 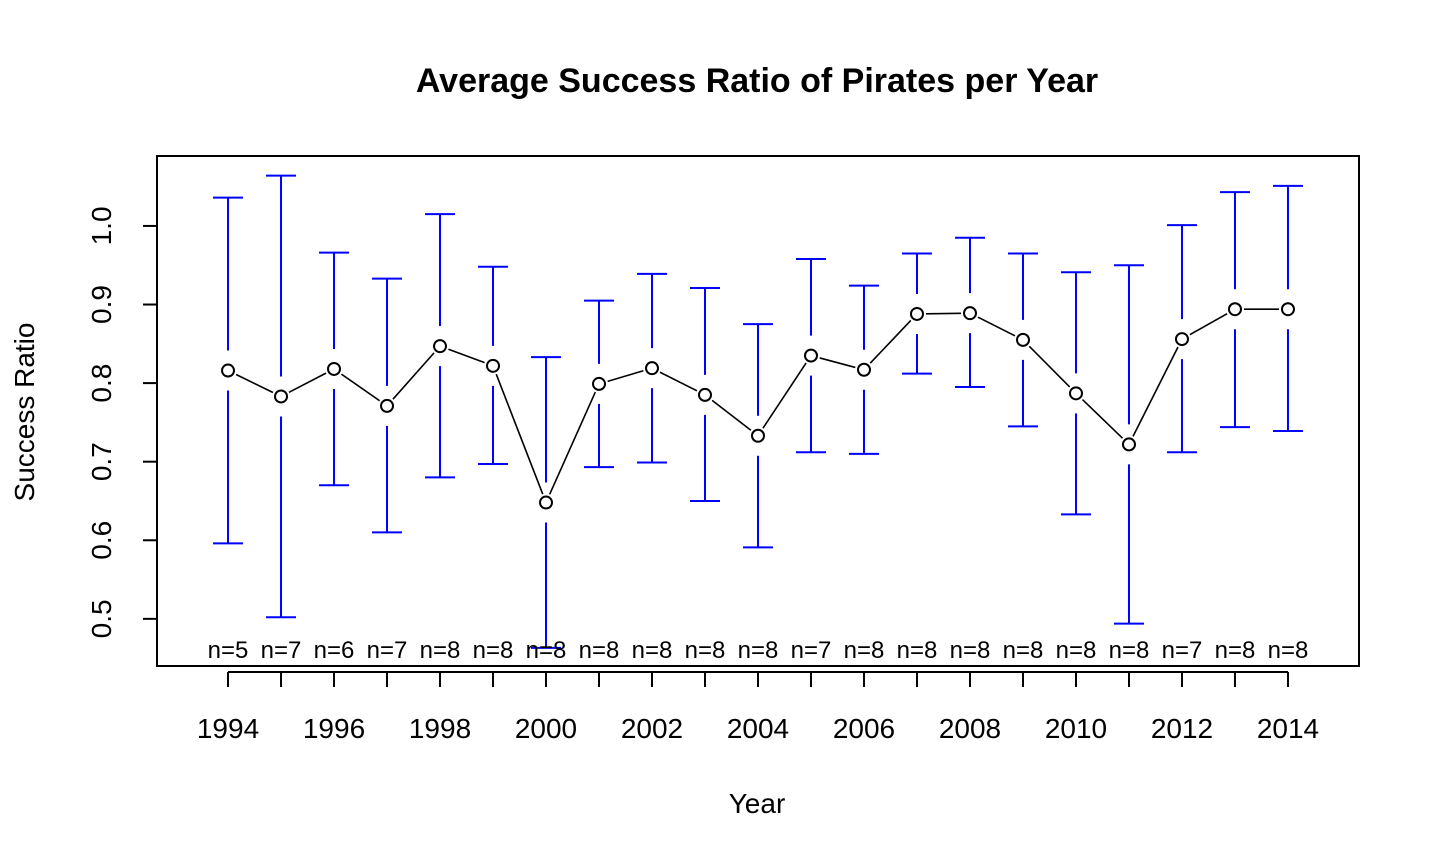 I want to click on x-axis-title: Year, so click(x=757, y=803).